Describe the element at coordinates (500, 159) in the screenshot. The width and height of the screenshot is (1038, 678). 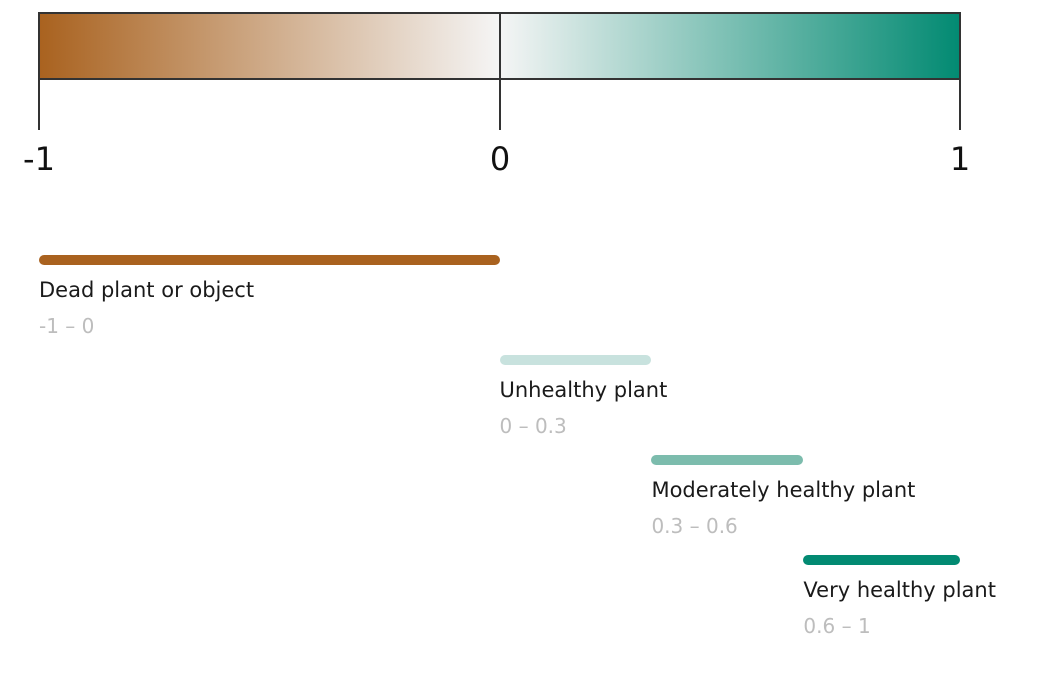
I see `tick-label-zero: 0` at that location.